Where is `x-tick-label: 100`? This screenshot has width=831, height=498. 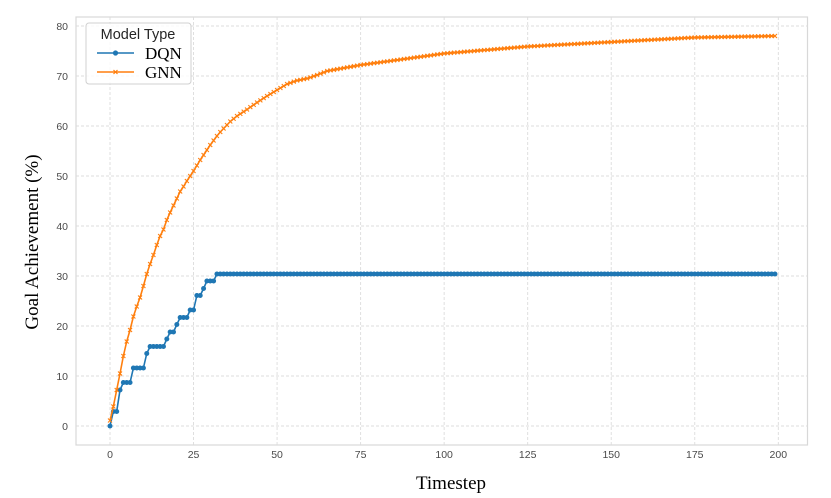
x-tick-label: 100 is located at coordinates (444, 455).